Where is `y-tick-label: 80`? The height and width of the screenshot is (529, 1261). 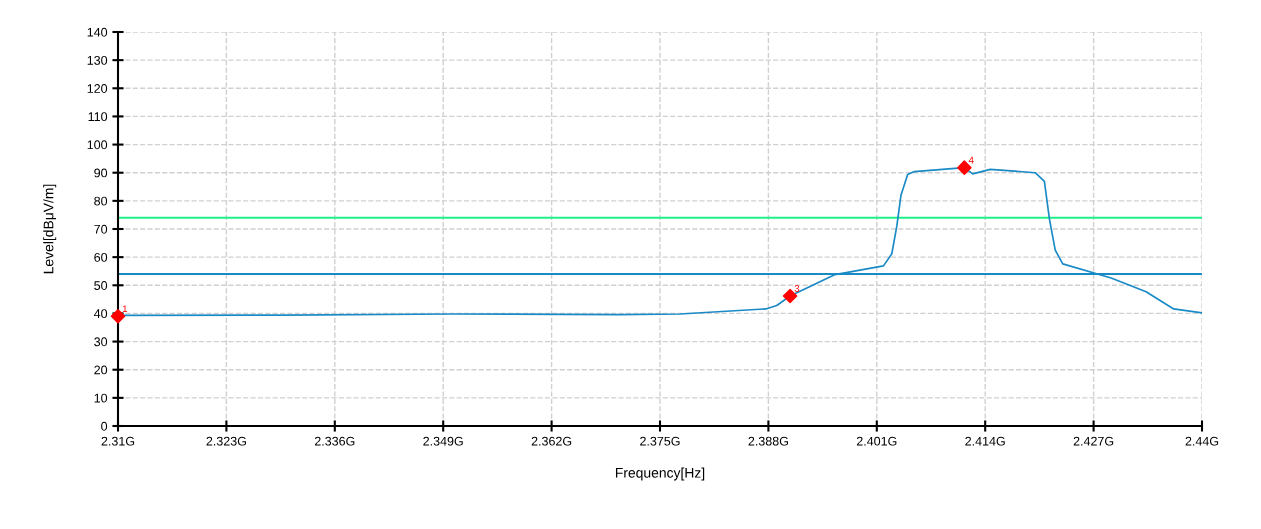 y-tick-label: 80 is located at coordinates (101, 201).